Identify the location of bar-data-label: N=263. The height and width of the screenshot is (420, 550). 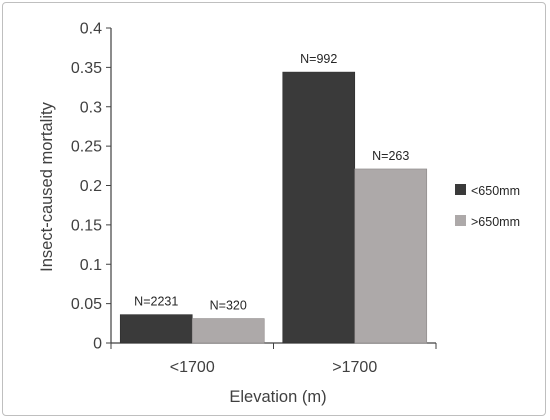
(390, 156).